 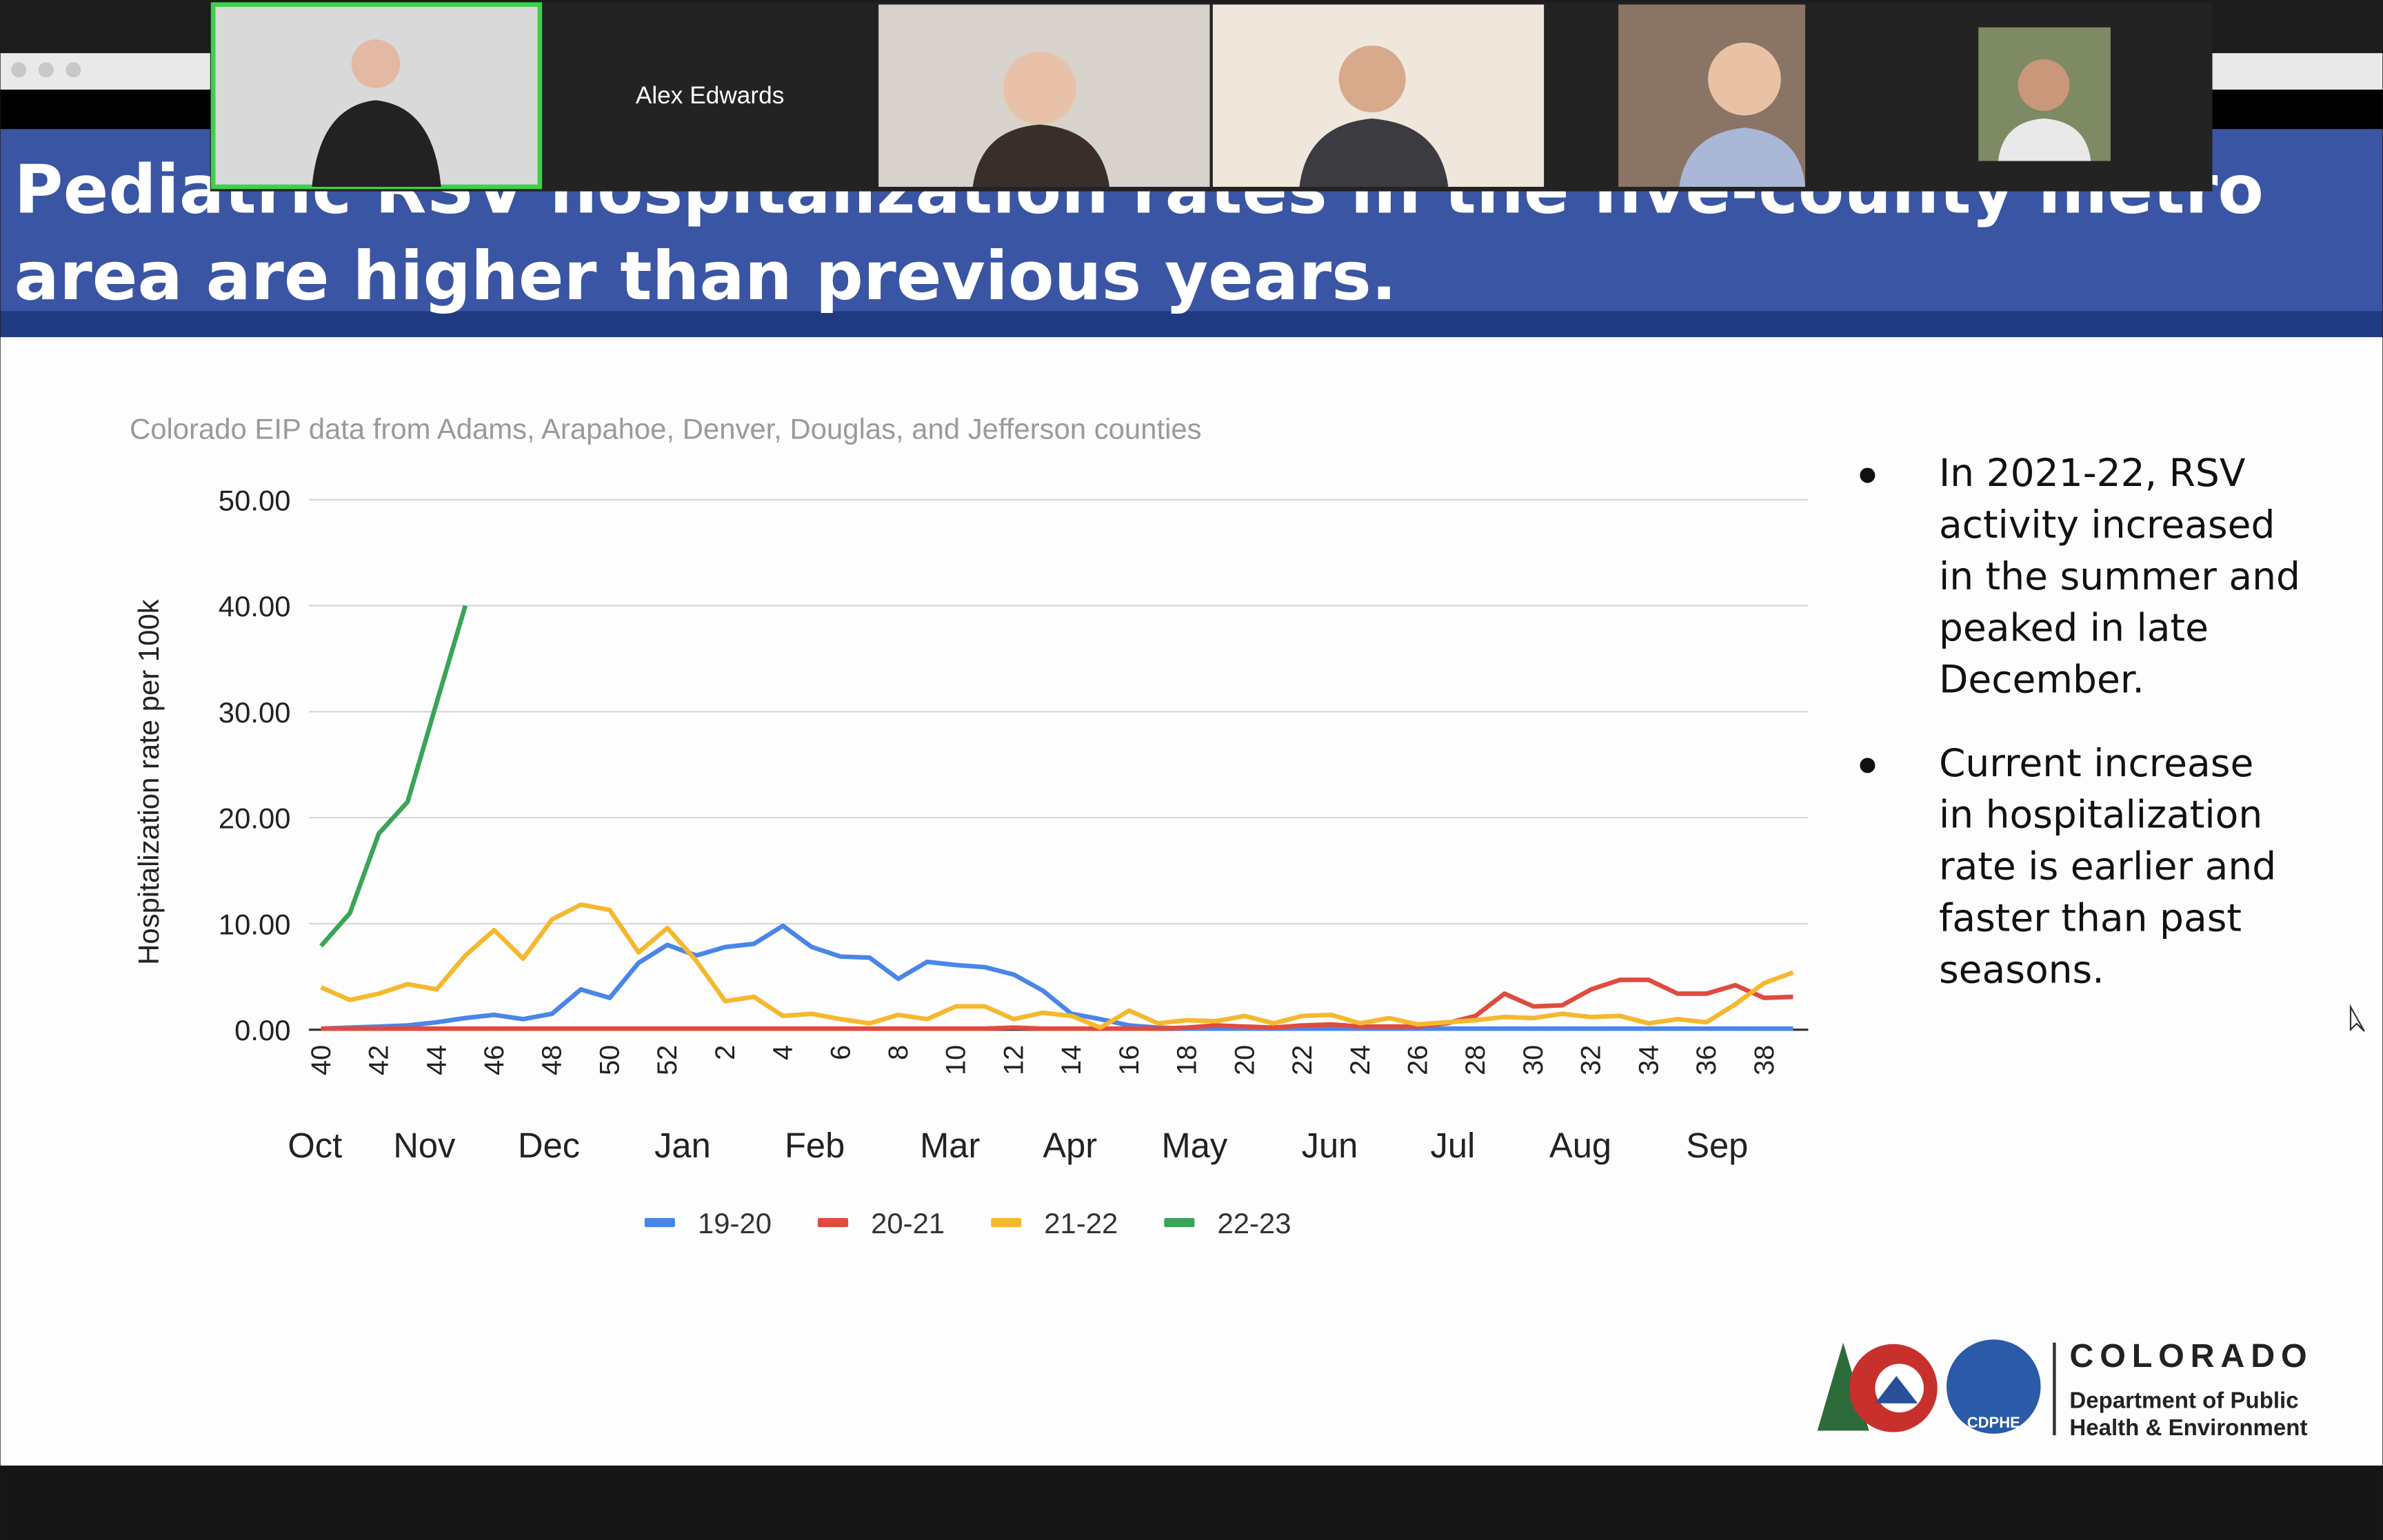 I want to click on logo-badge-text: CDPHE, so click(x=1993, y=1423).